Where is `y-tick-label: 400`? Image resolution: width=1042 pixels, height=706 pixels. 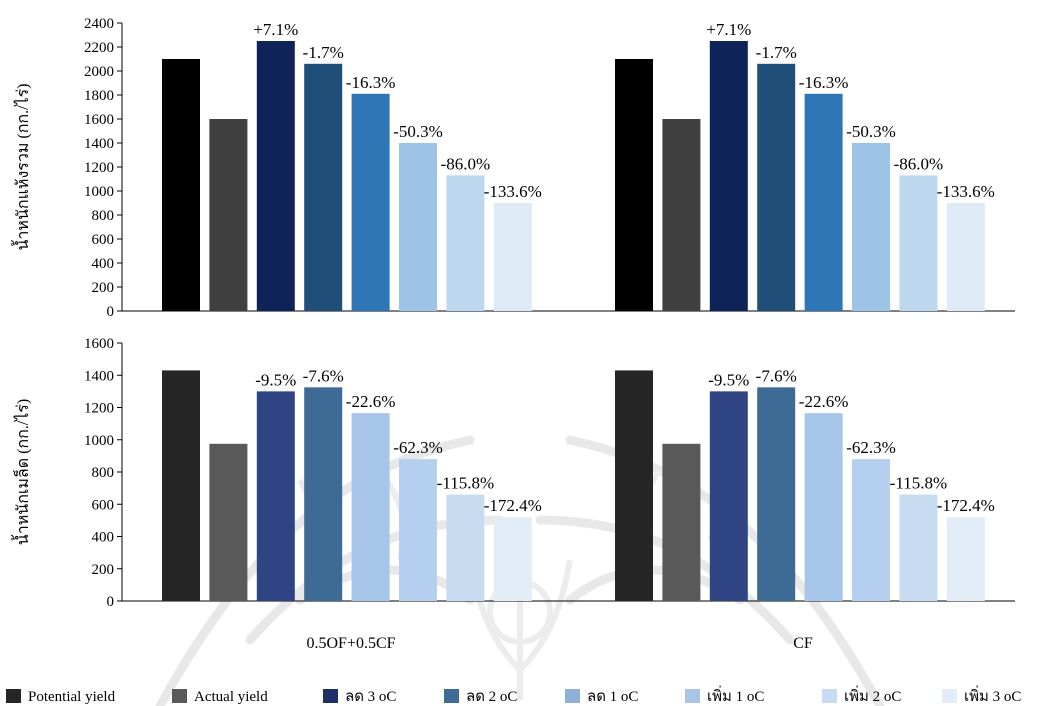
y-tick-label: 400 is located at coordinates (103, 538).